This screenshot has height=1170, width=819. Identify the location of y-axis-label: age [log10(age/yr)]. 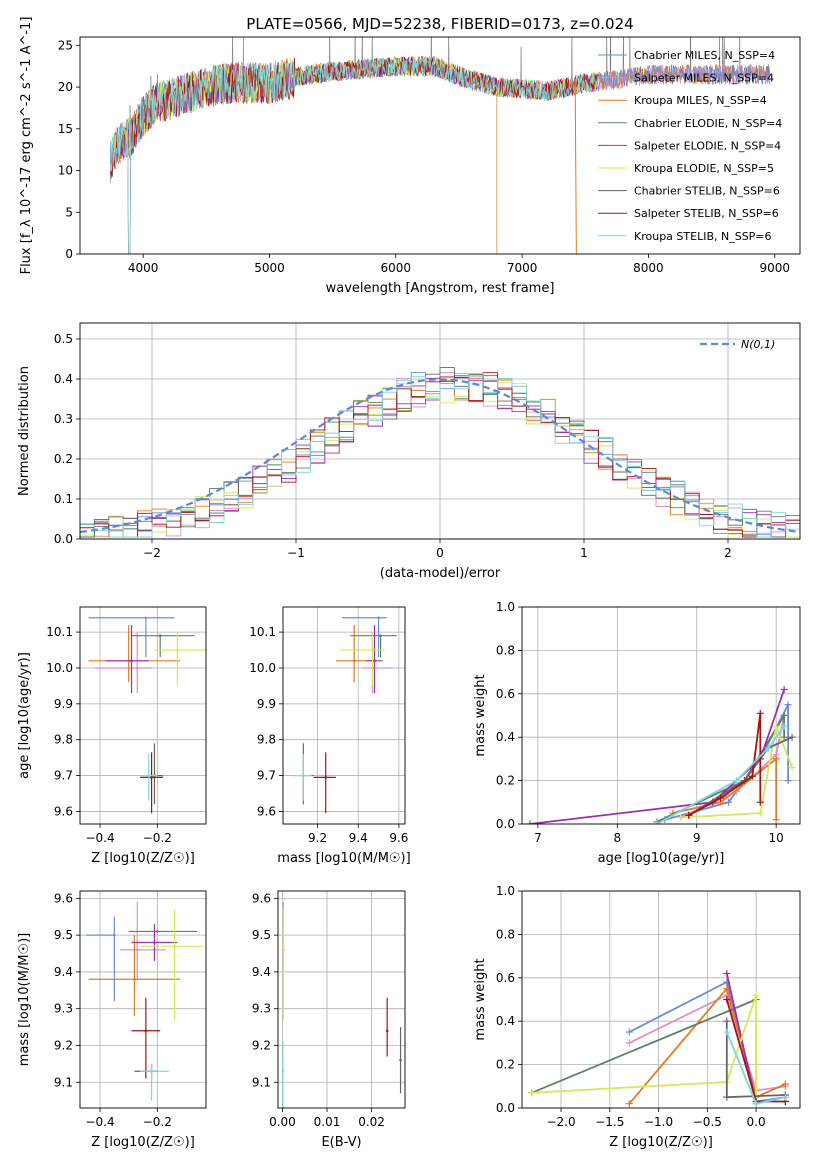
(24, 715).